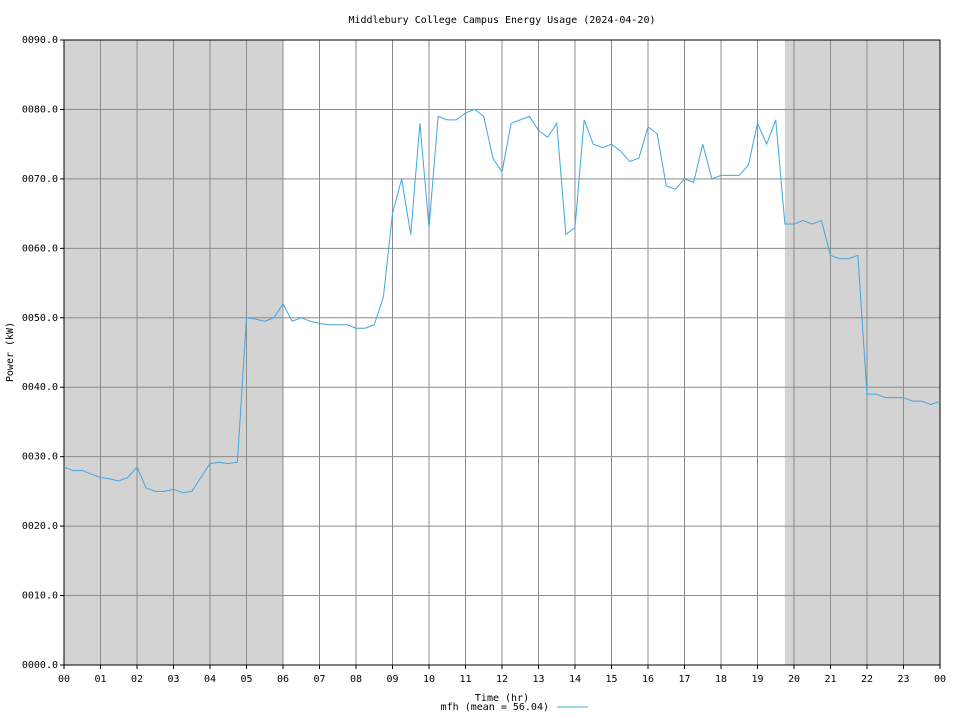 The height and width of the screenshot is (720, 960). Describe the element at coordinates (173, 679) in the screenshot. I see `x-tick-label: 03` at that location.